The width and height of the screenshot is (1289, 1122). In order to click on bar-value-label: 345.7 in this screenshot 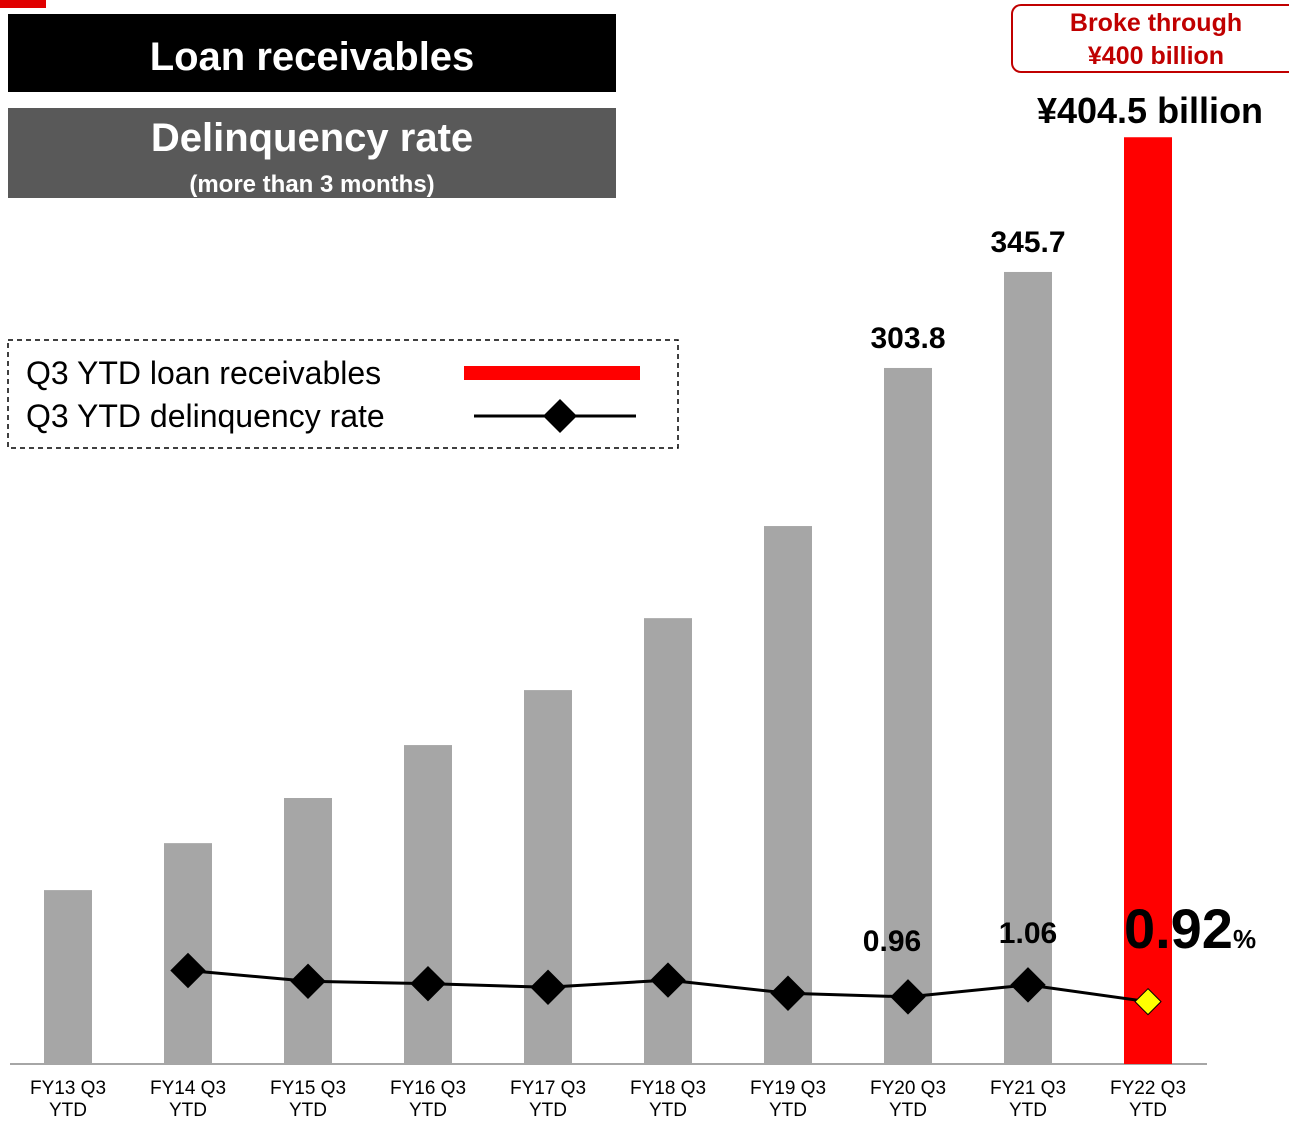, I will do `click(1027, 242)`.